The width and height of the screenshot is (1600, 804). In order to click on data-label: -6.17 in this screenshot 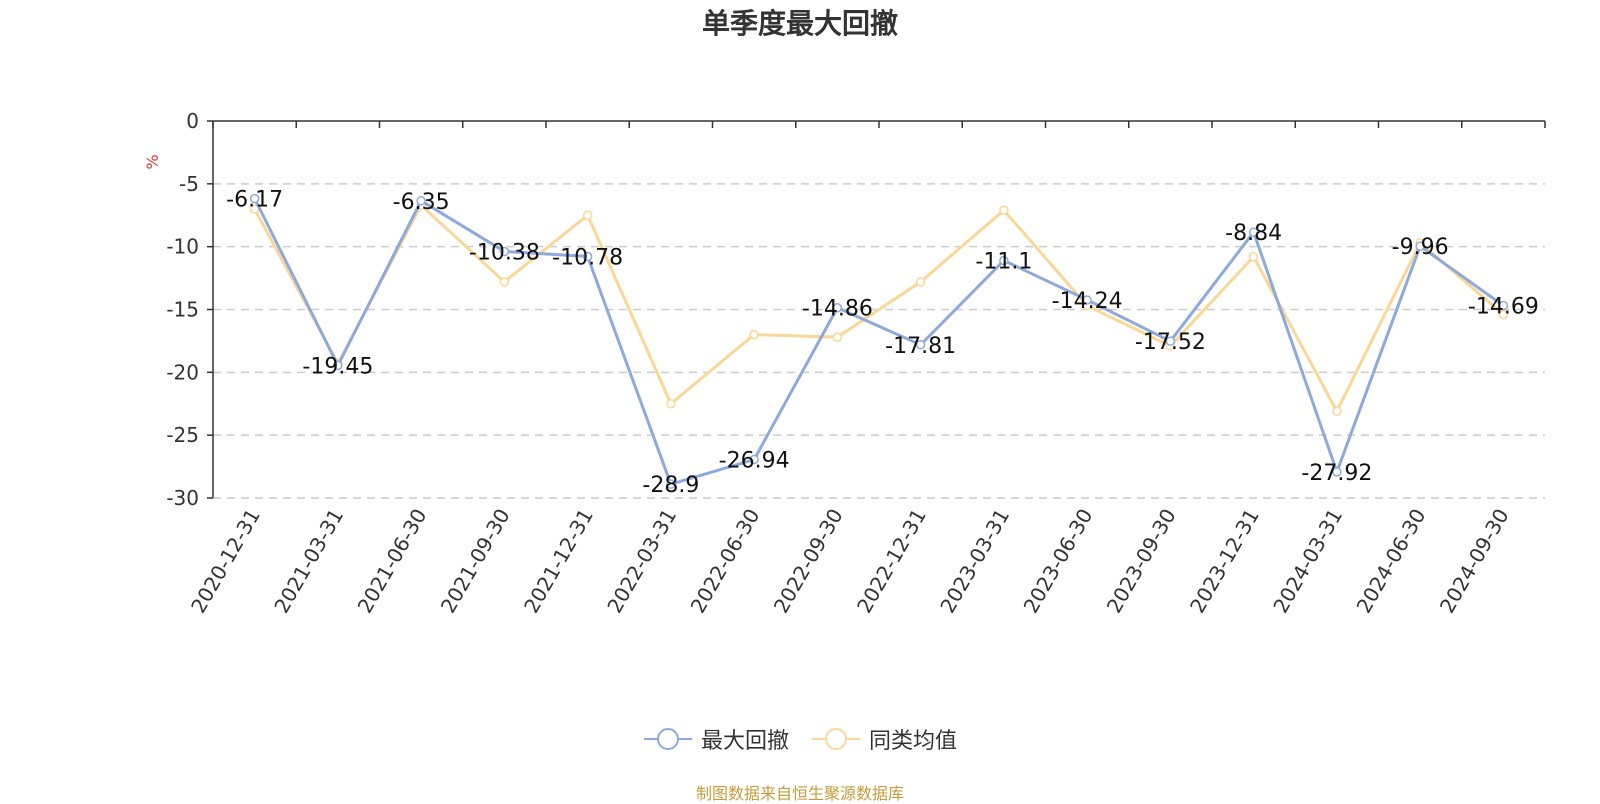, I will do `click(254, 200)`.